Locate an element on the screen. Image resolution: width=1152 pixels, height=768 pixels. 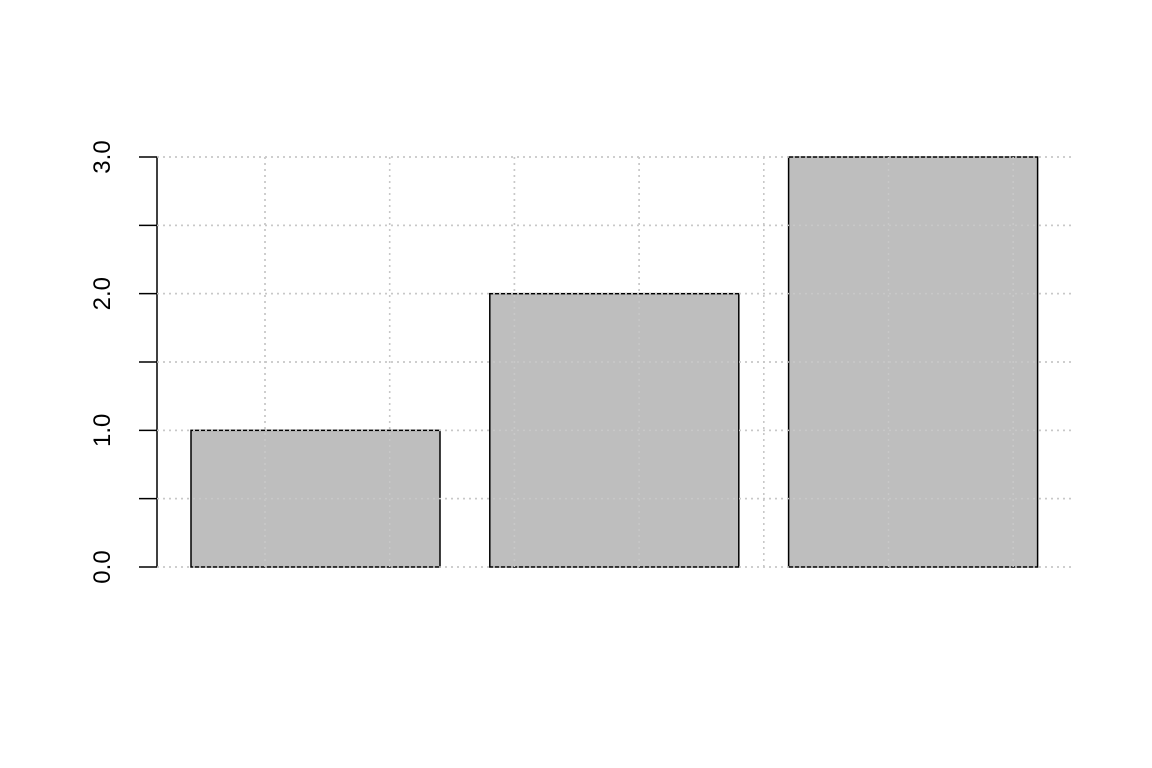
y-axis-tick-label: 1.0 is located at coordinates (102, 430).